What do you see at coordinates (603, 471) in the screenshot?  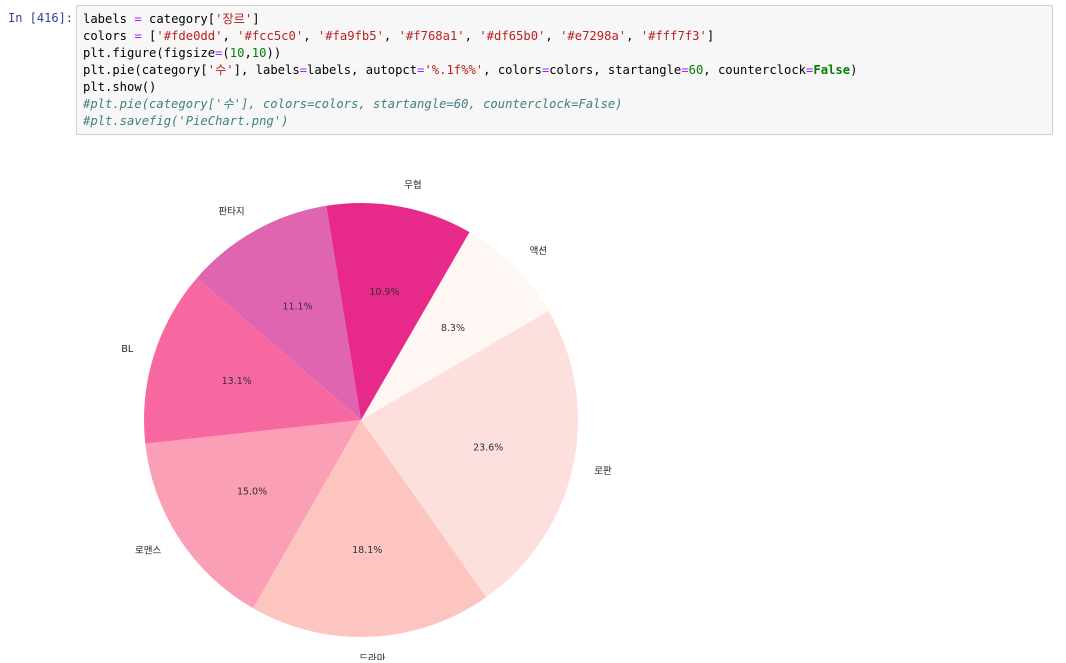 I see `pie-slice-label-1: 로판` at bounding box center [603, 471].